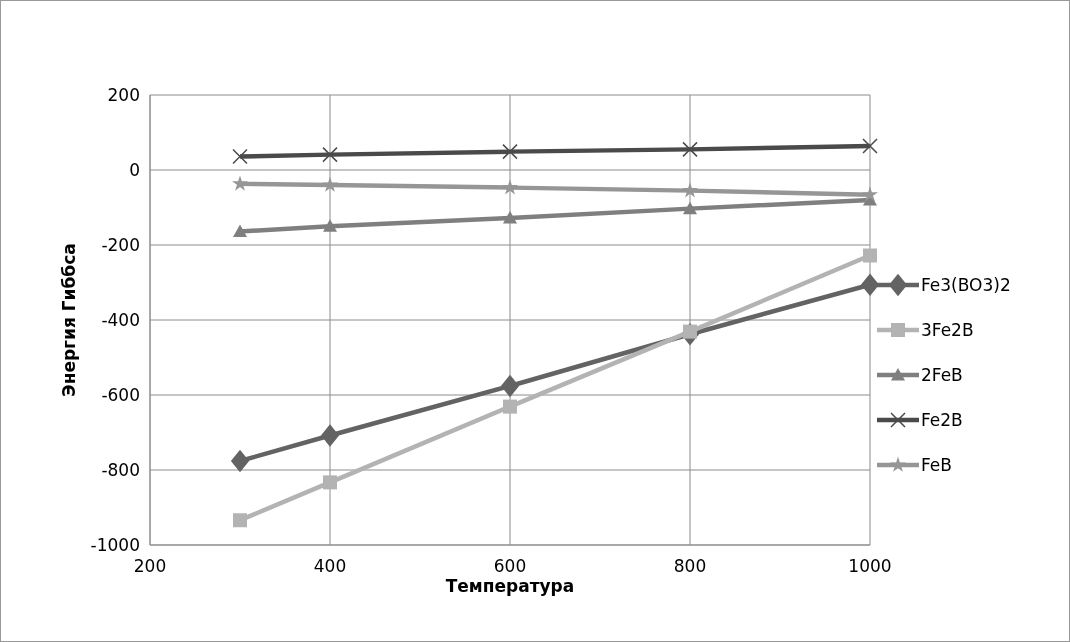 Image resolution: width=1070 pixels, height=642 pixels. I want to click on y-axis-title: Энергия Гиббса, so click(69, 320).